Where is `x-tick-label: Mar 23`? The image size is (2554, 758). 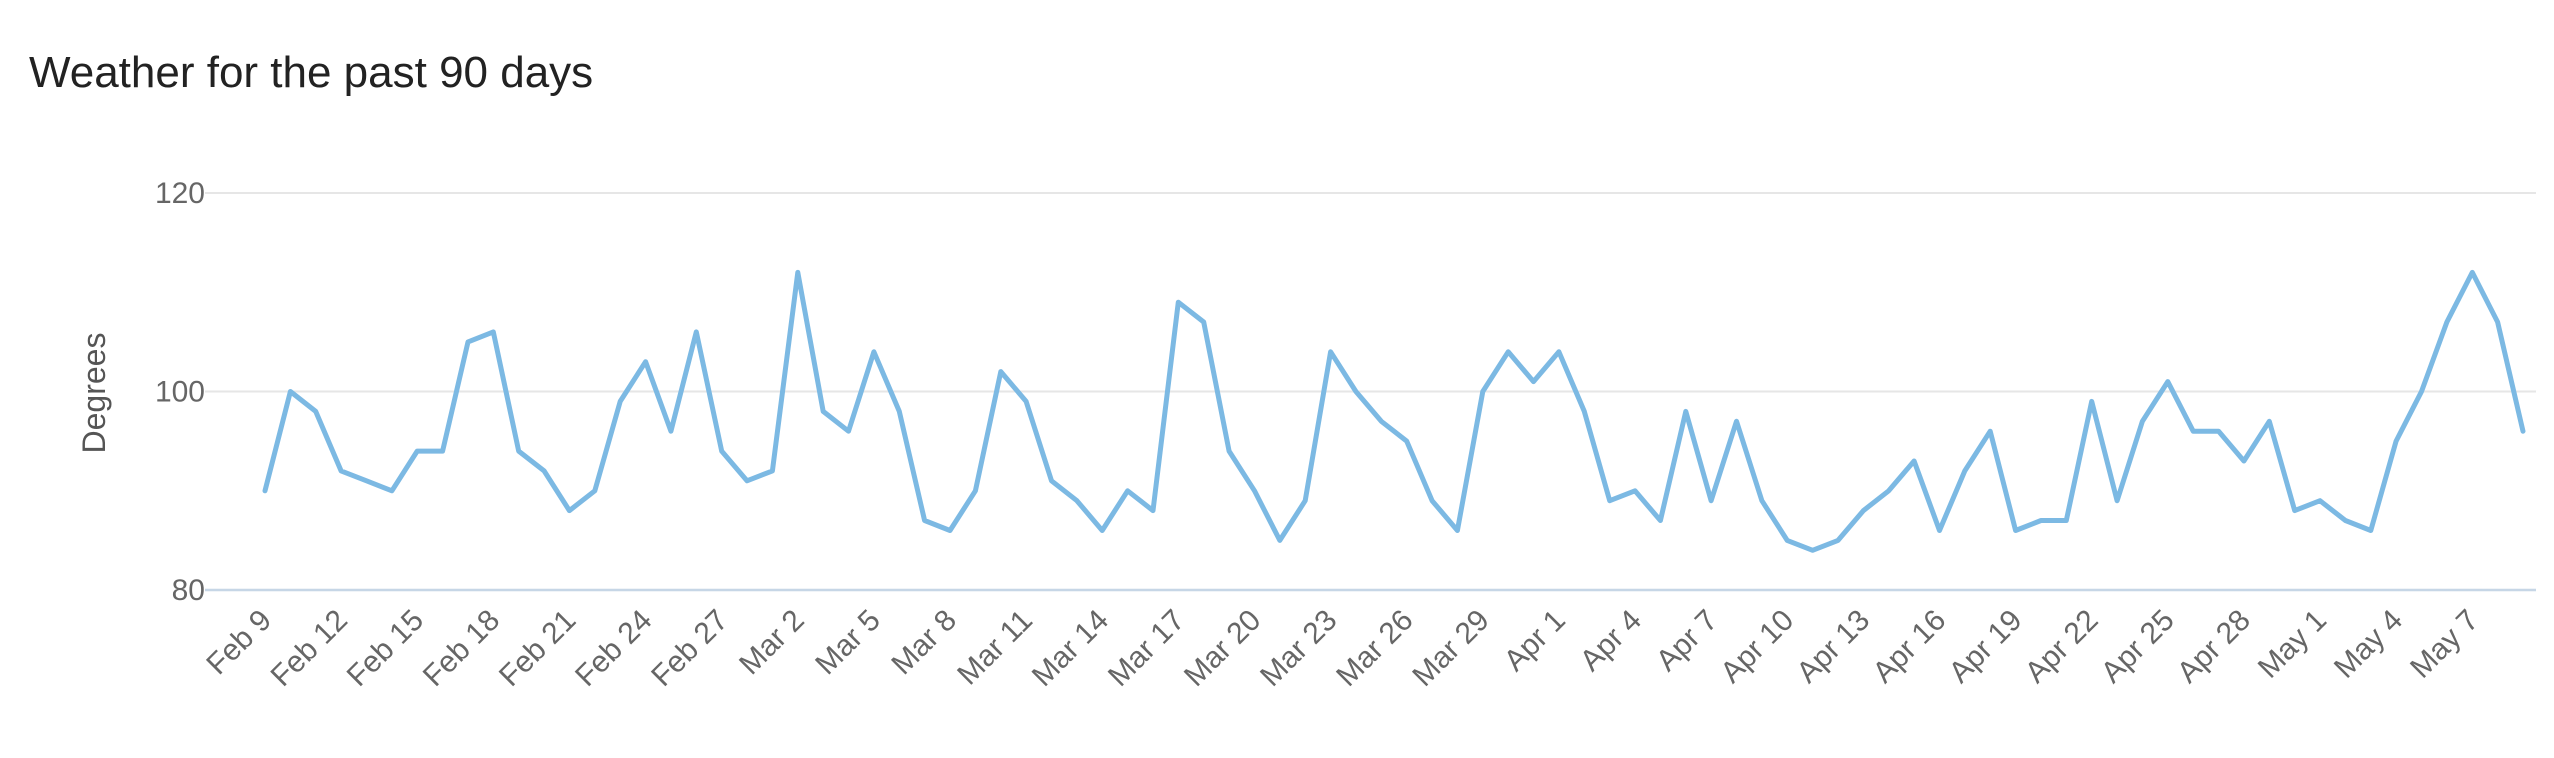 x-tick-label: Mar 23 is located at coordinates (1298, 648).